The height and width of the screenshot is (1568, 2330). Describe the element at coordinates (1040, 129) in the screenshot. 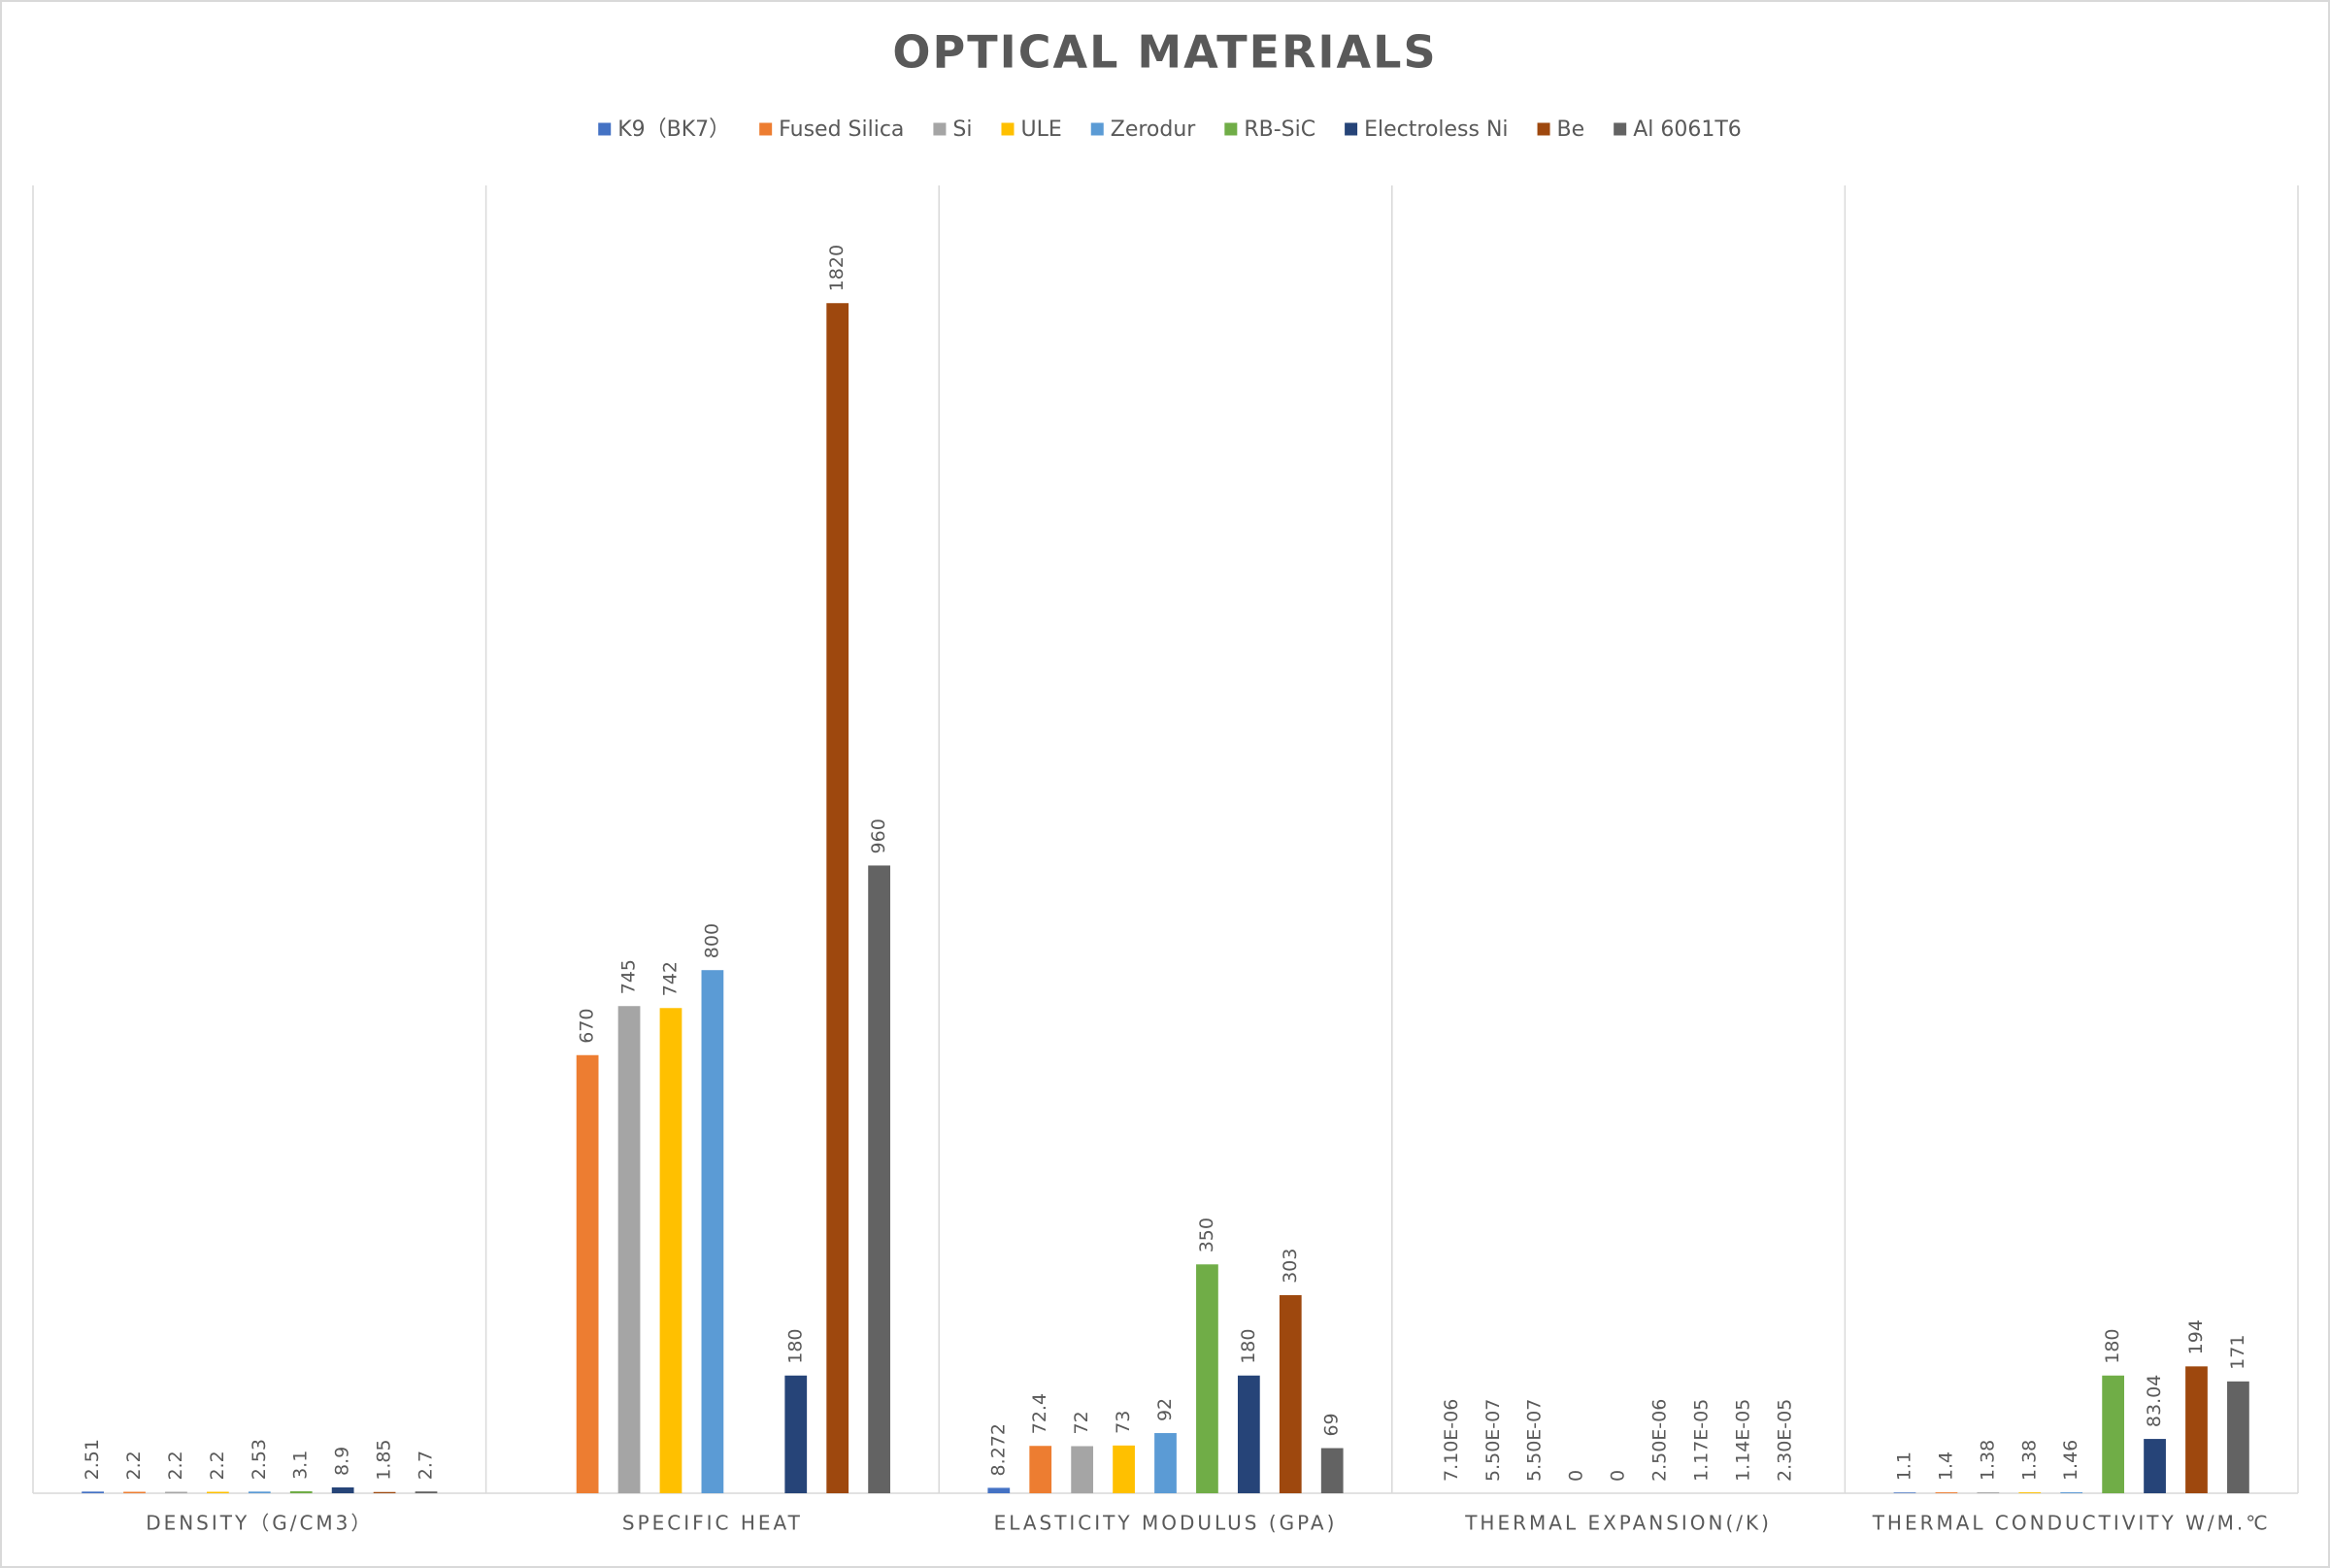

I see `legend-label: ULE` at that location.